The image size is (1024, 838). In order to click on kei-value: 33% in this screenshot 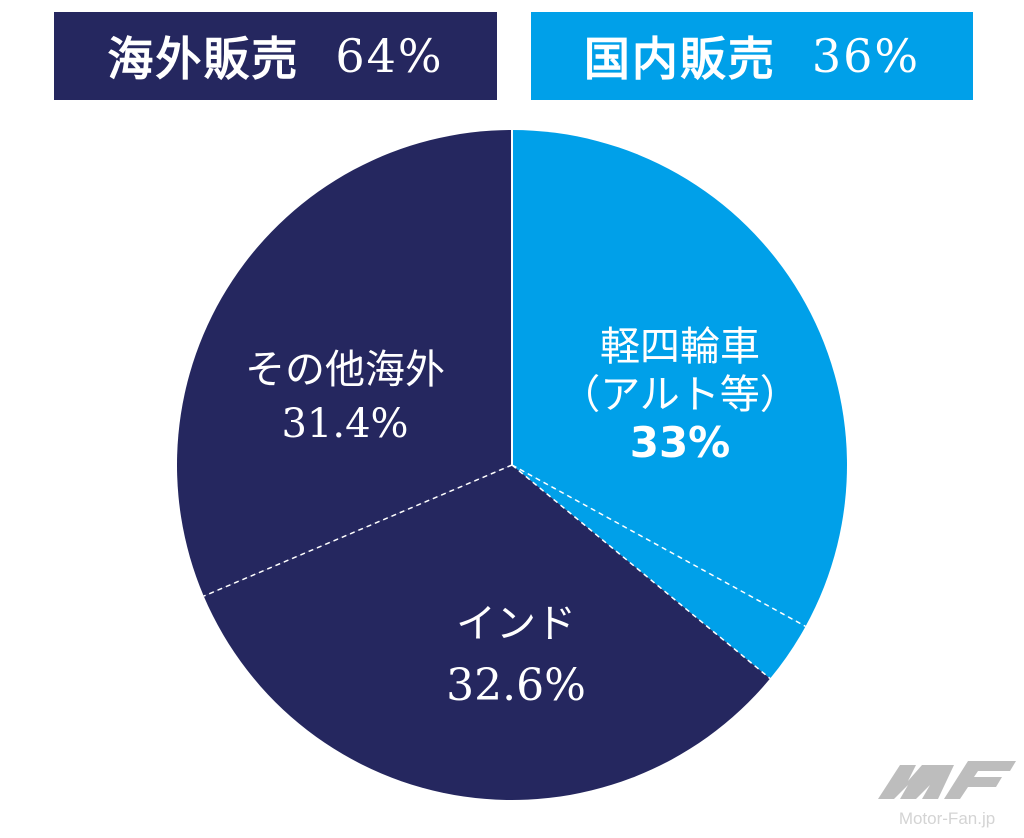, I will do `click(680, 442)`.